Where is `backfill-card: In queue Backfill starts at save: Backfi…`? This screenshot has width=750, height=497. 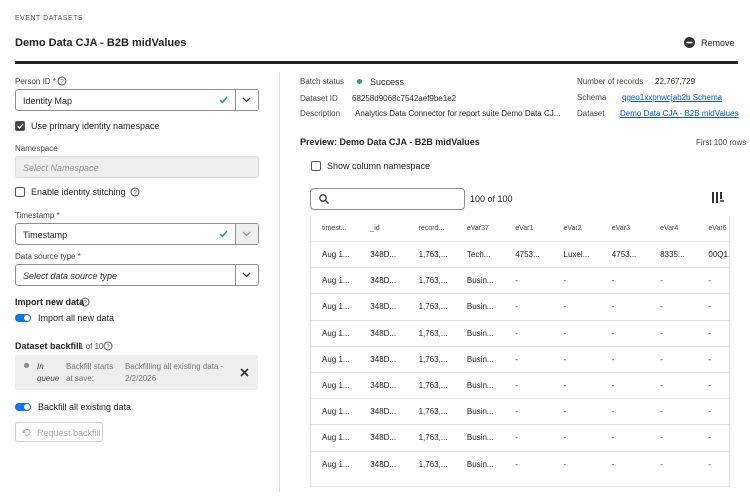
backfill-card: In queue Backfill starts at save: Backfi… is located at coordinates (136, 372).